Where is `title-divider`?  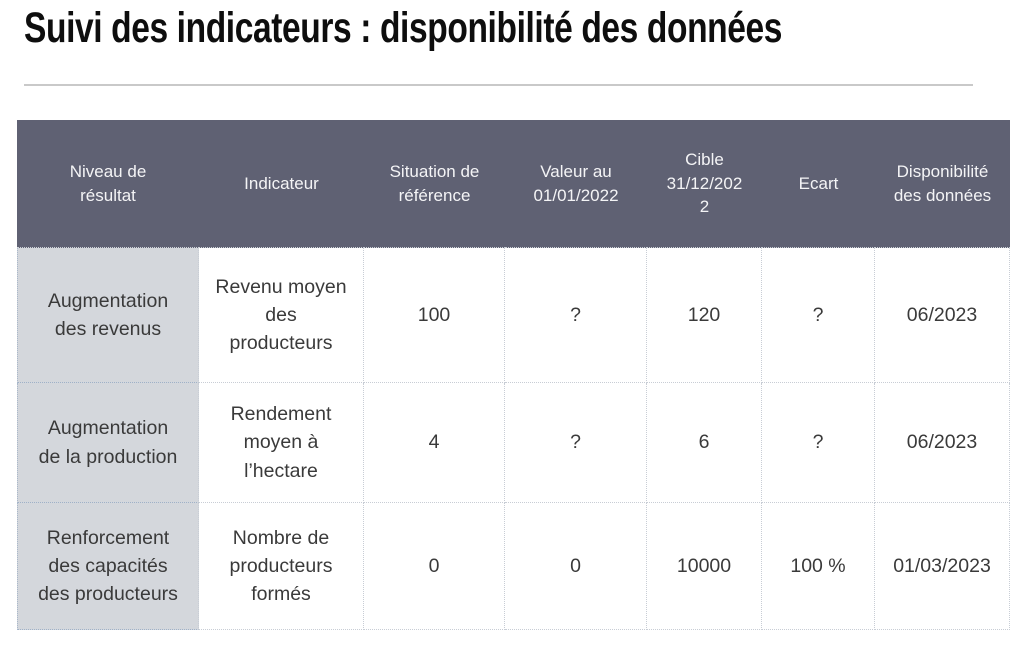 title-divider is located at coordinates (498, 85).